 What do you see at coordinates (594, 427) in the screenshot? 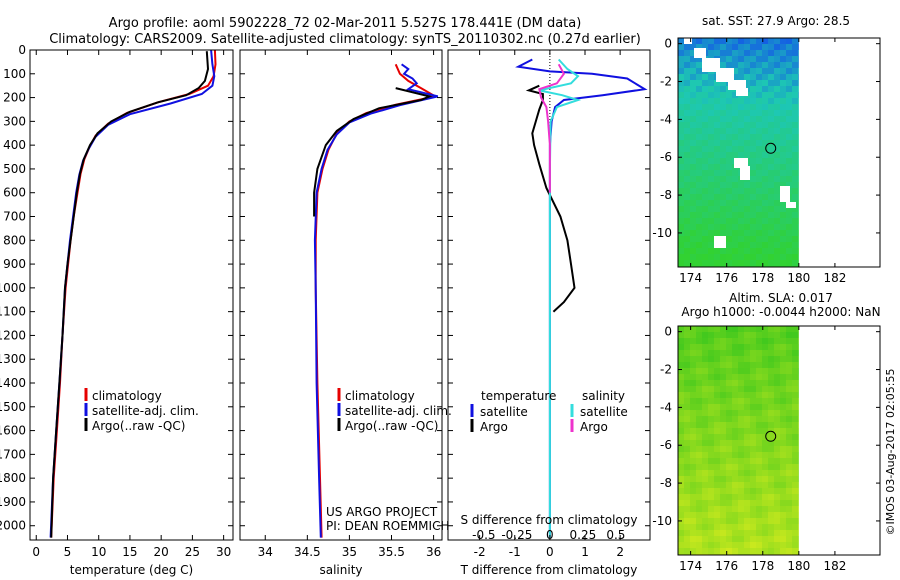
I see `legend-label: Argo` at bounding box center [594, 427].